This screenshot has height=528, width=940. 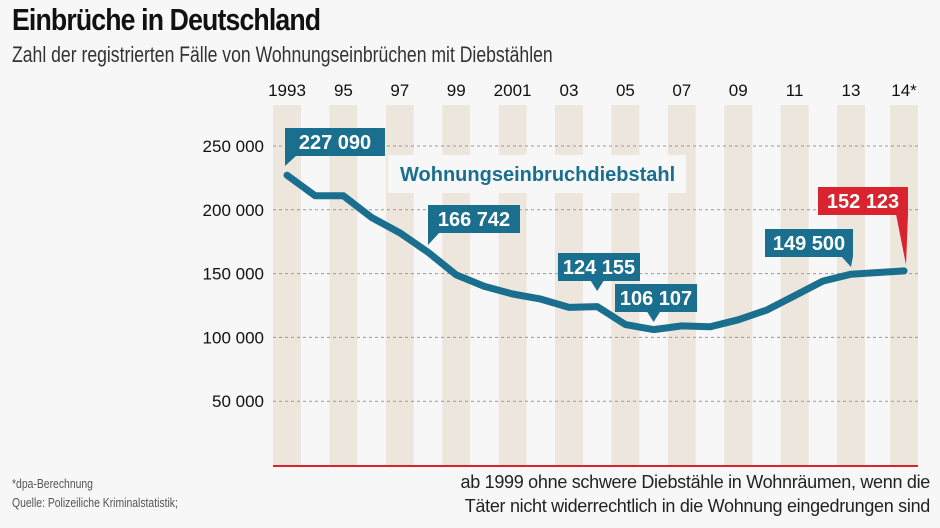 I want to click on footnote-source: Quelle: Polizeiliche Kriminalstatistik;, so click(x=95, y=502).